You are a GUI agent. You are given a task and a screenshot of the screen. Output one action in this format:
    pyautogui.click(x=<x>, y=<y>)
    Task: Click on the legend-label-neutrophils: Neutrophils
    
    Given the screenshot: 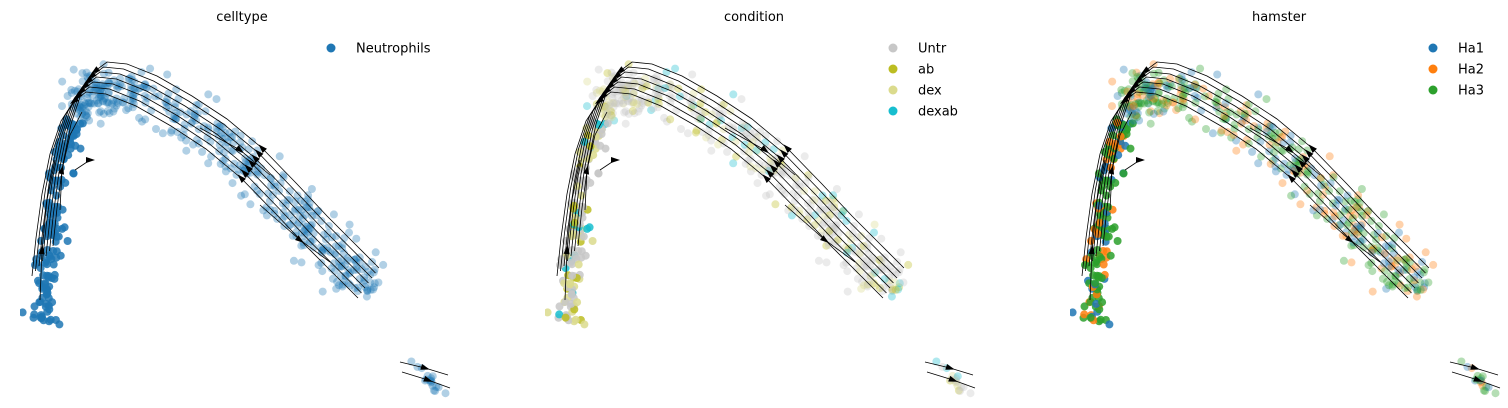 What is the action you would take?
    pyautogui.click(x=393, y=49)
    